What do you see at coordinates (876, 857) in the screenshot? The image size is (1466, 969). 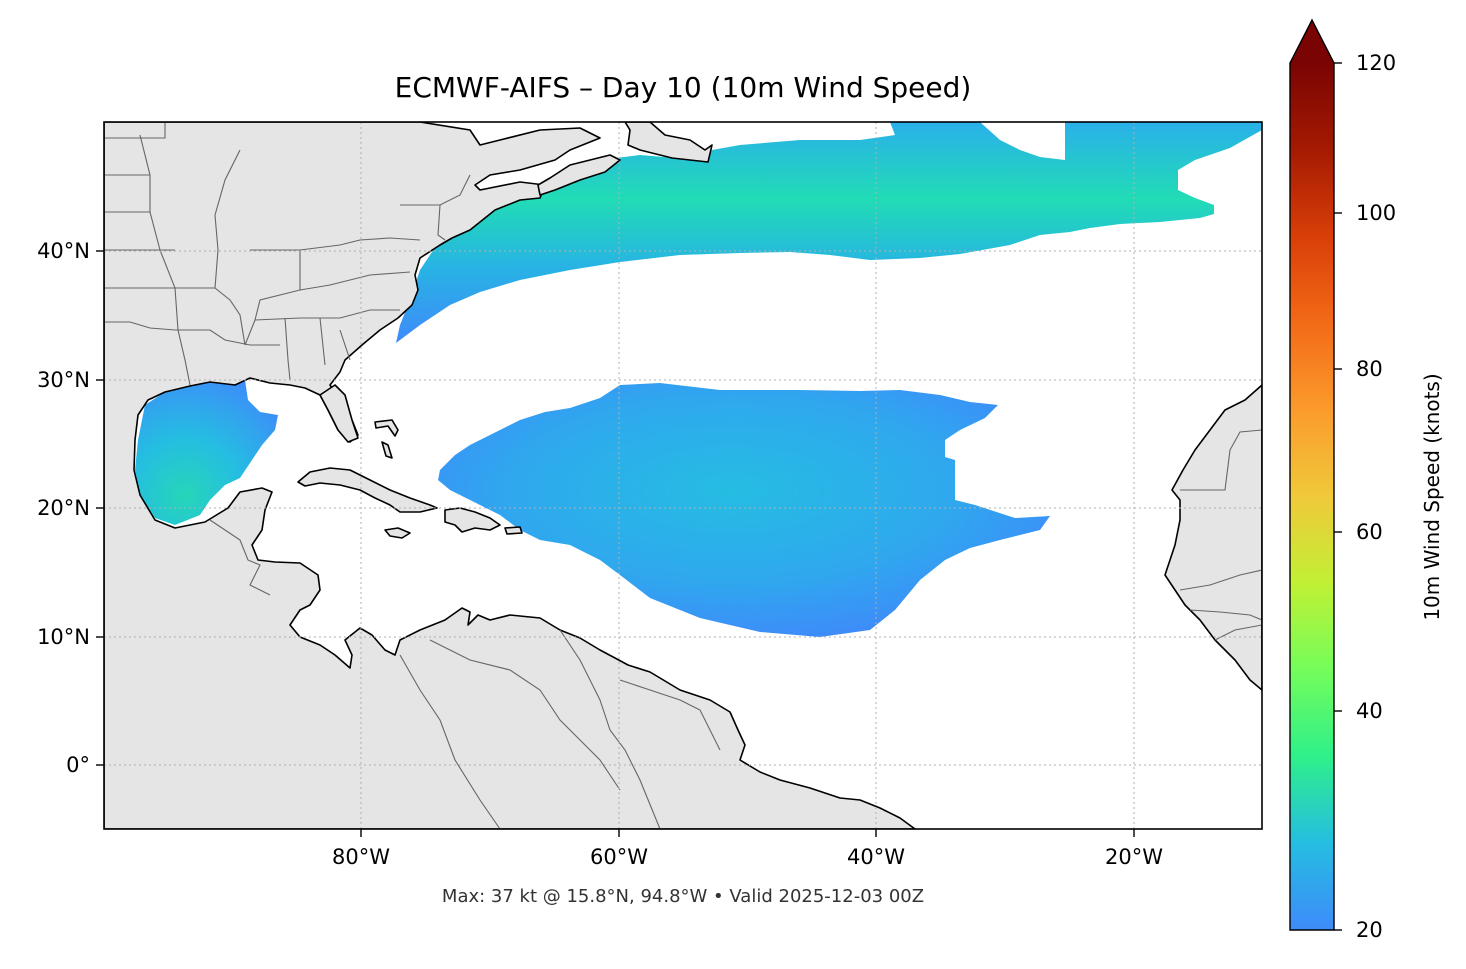 I see `x-tick-40w: 40°W` at bounding box center [876, 857].